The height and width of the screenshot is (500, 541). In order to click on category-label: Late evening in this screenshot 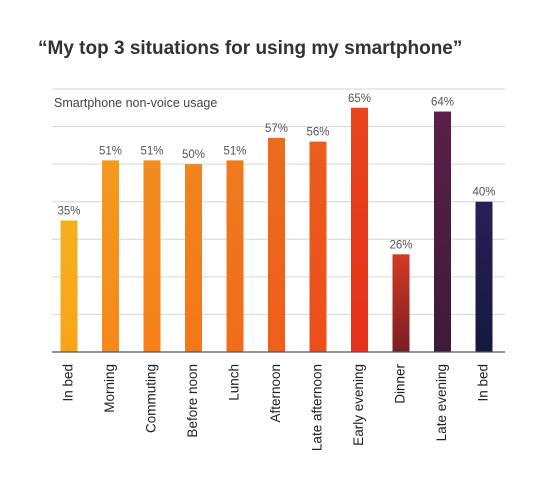, I will do `click(441, 402)`.